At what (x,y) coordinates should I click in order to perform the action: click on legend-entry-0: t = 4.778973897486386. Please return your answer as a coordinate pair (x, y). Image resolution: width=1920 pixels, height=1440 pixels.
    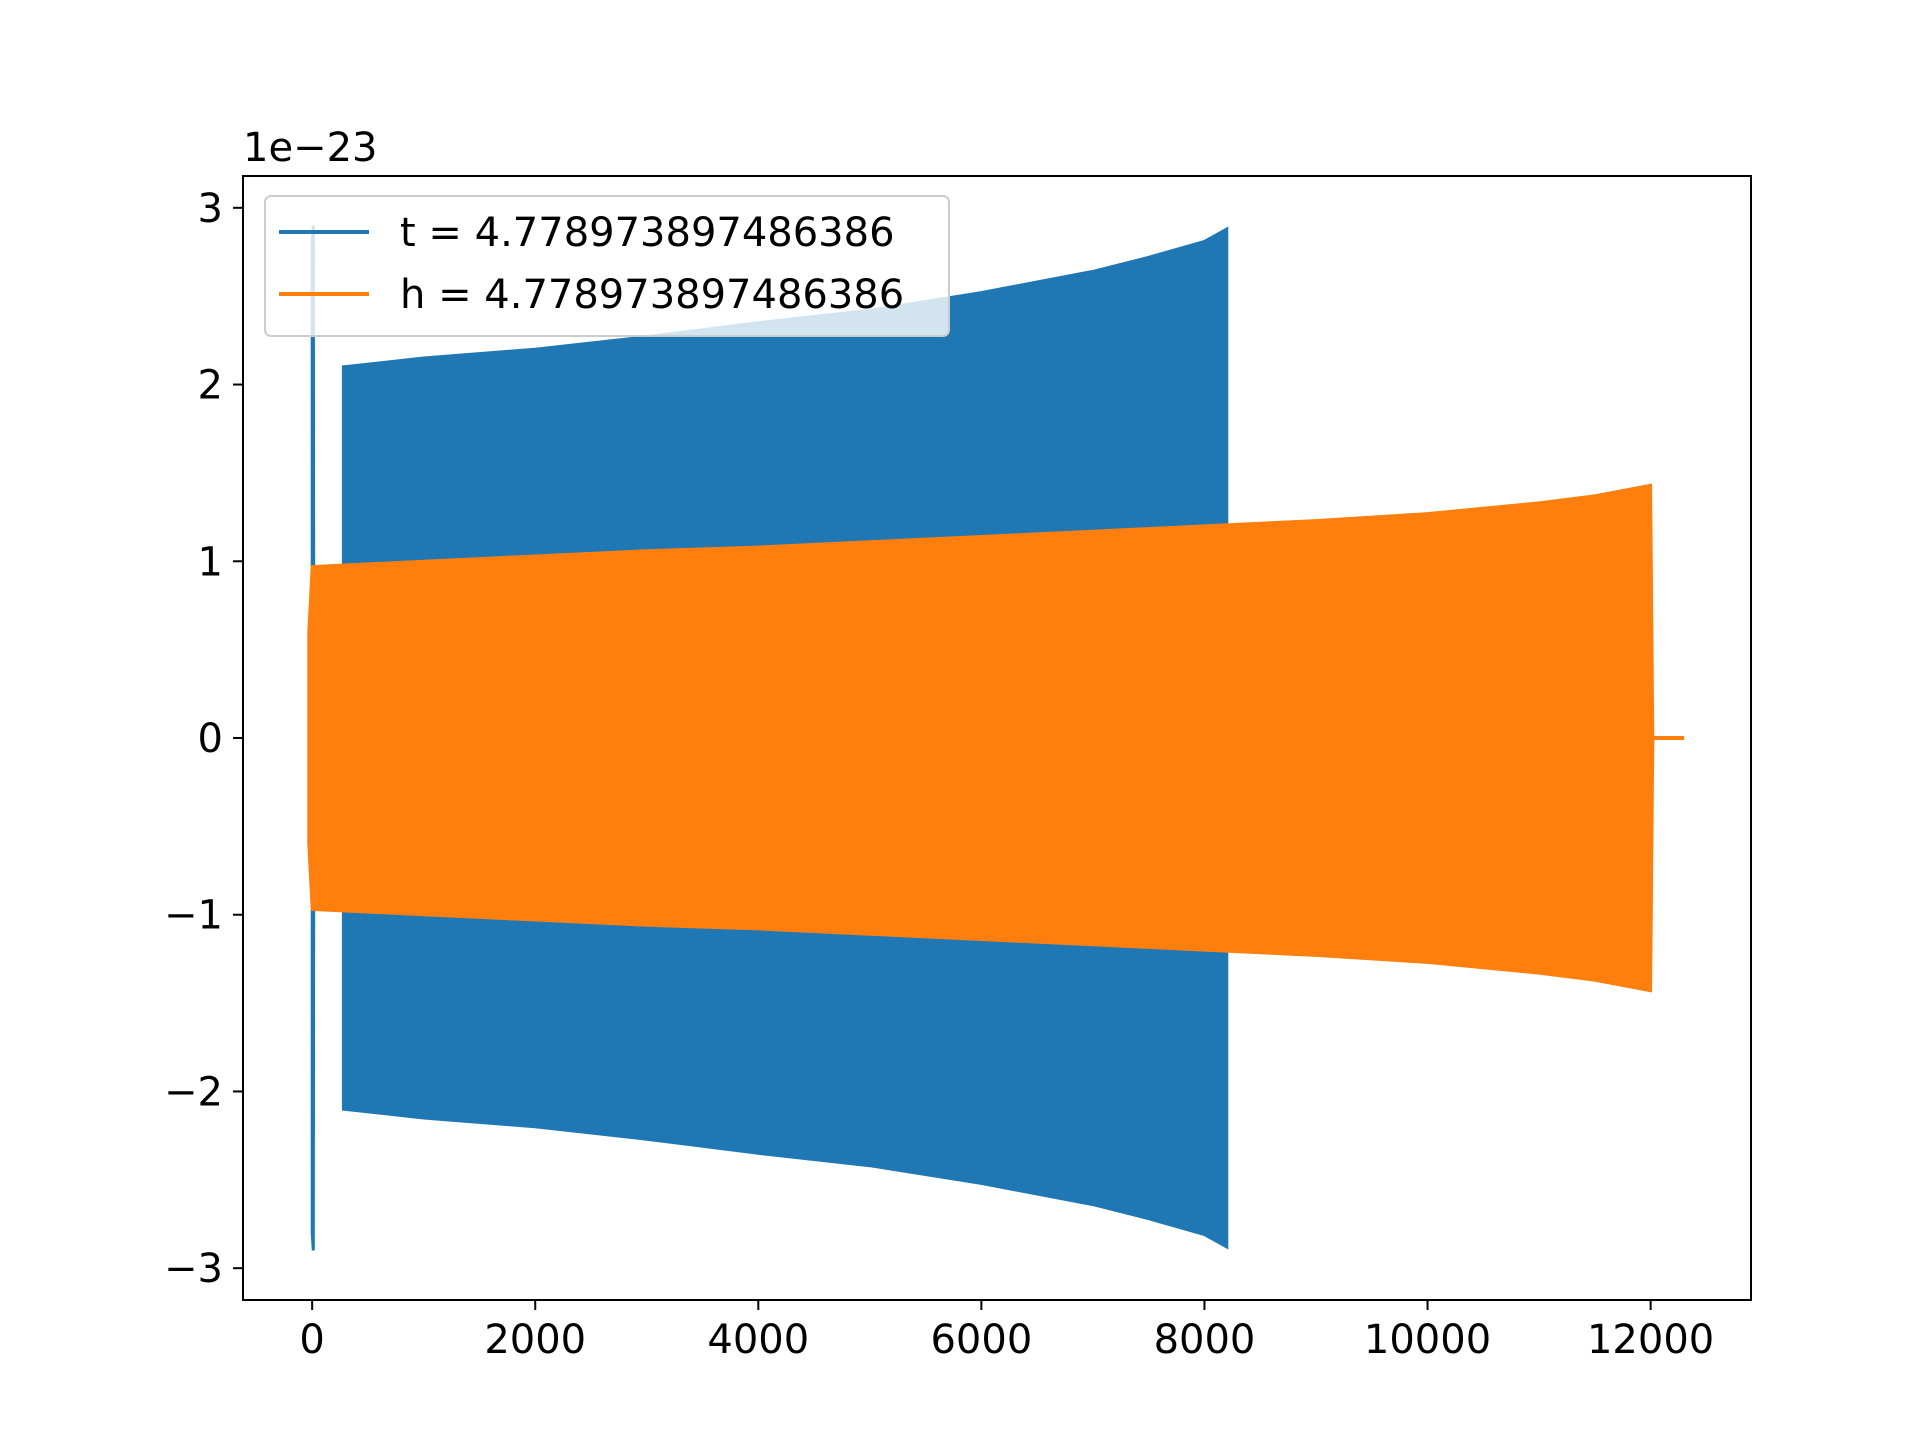
    Looking at the image, I should click on (647, 233).